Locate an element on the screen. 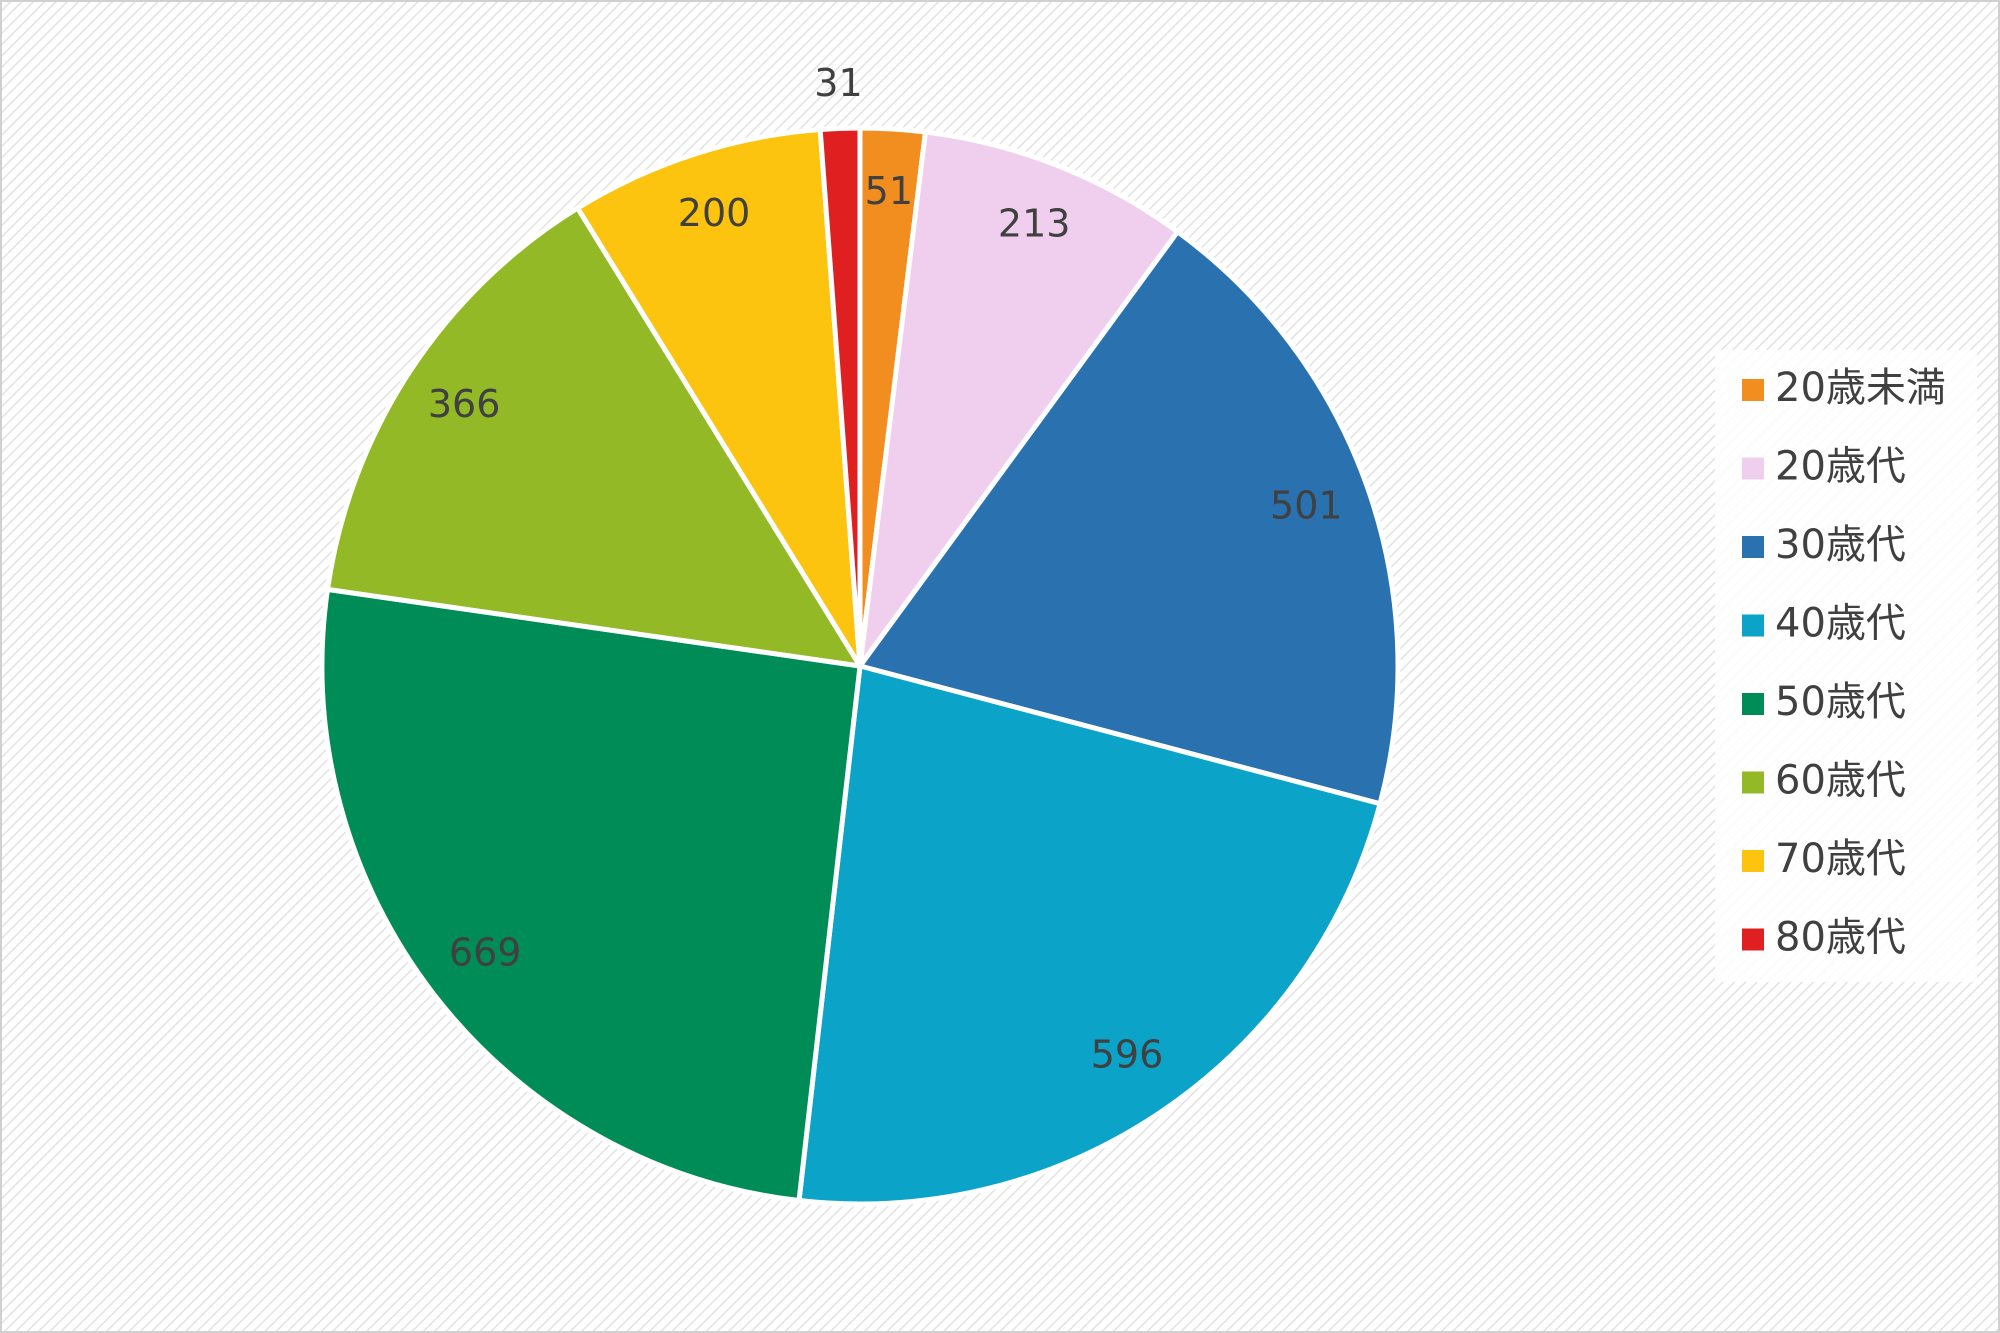  legend-label: 20歳代 is located at coordinates (1840, 467).